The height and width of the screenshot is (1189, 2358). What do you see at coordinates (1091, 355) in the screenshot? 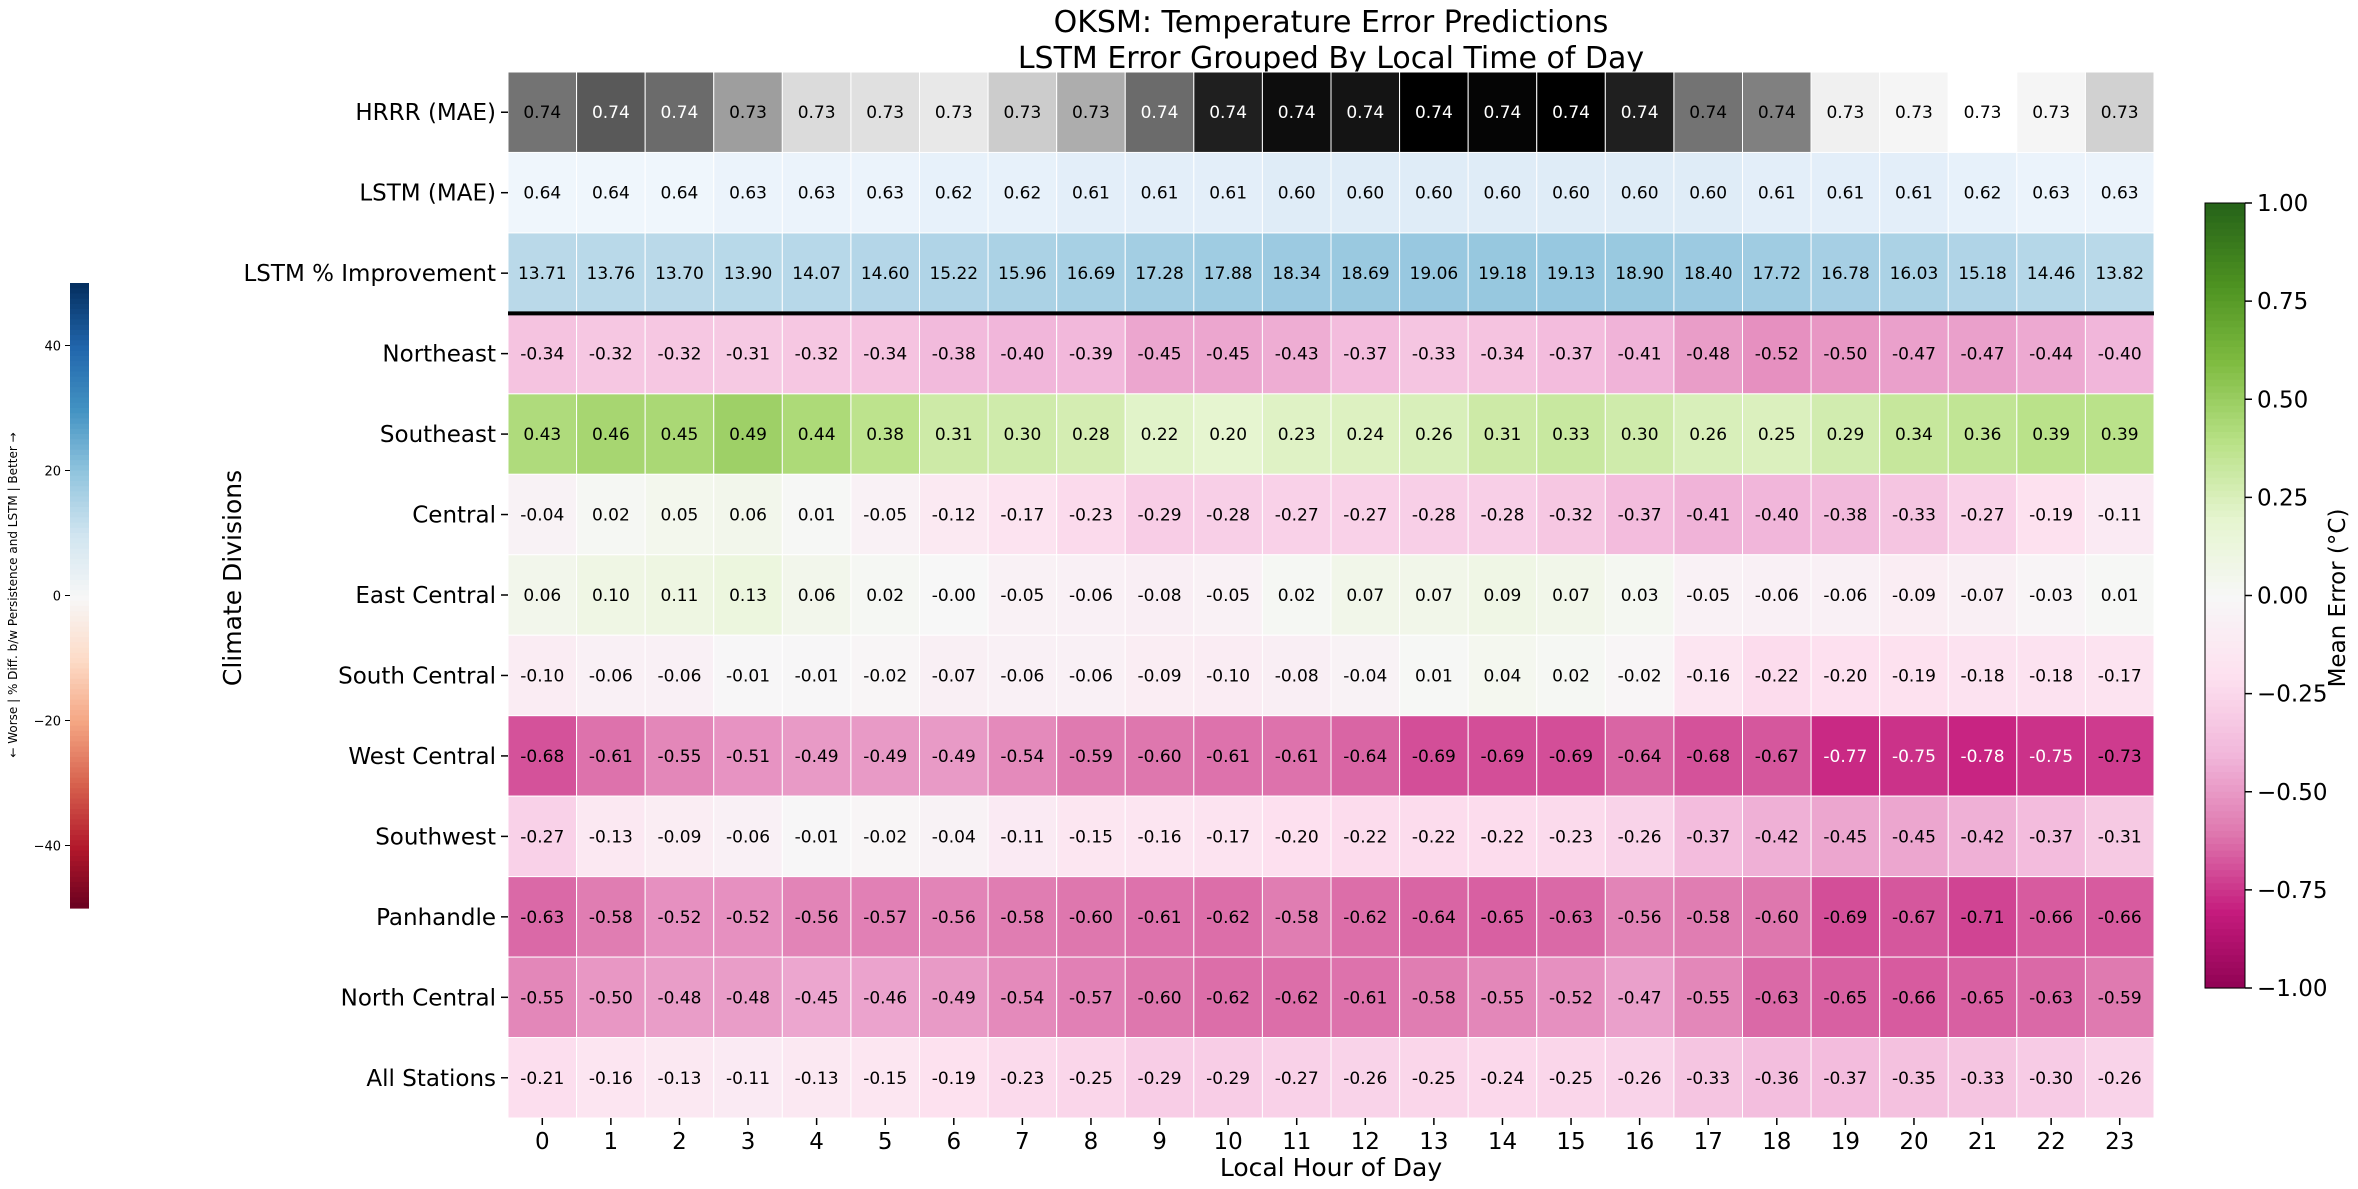
I see `cell-value-label: -0.39` at bounding box center [1091, 355].